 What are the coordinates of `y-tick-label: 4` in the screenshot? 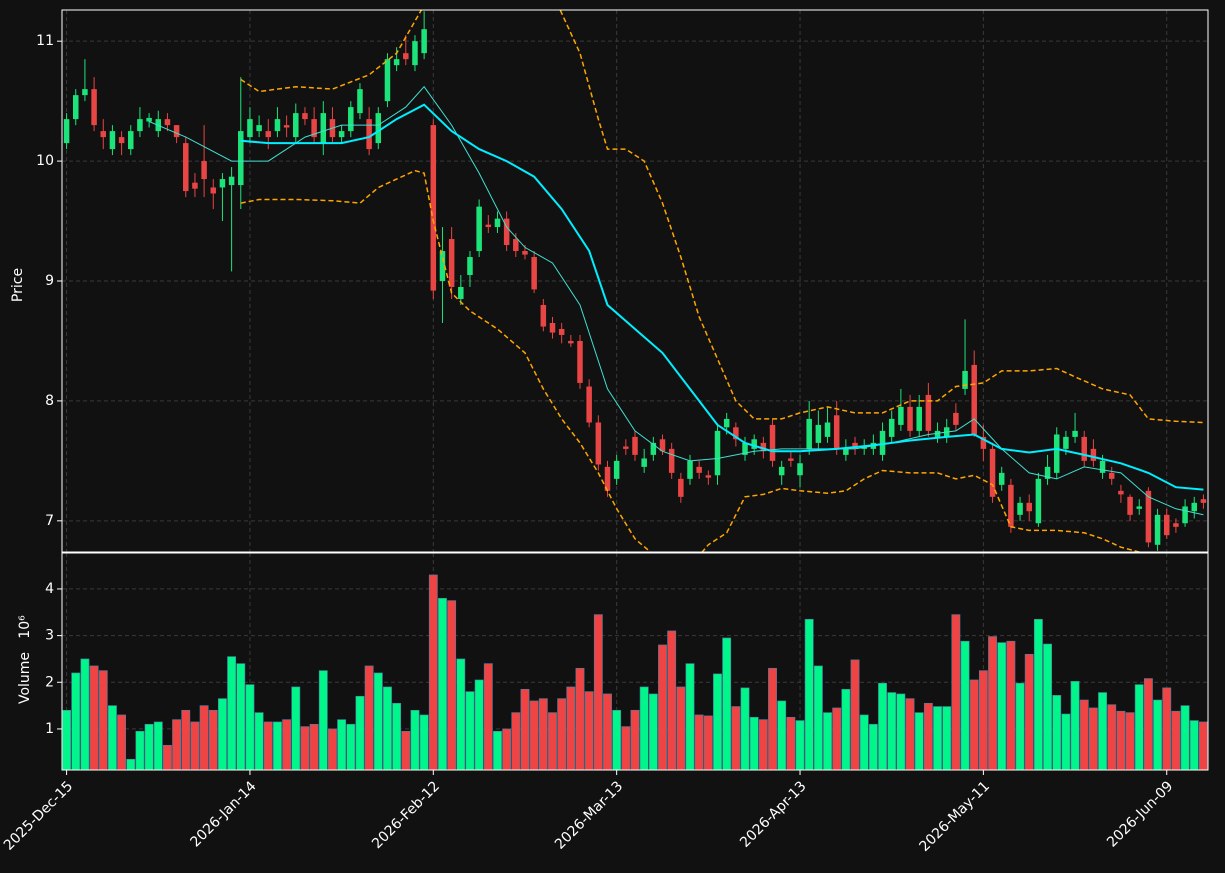 It's located at (49, 589).